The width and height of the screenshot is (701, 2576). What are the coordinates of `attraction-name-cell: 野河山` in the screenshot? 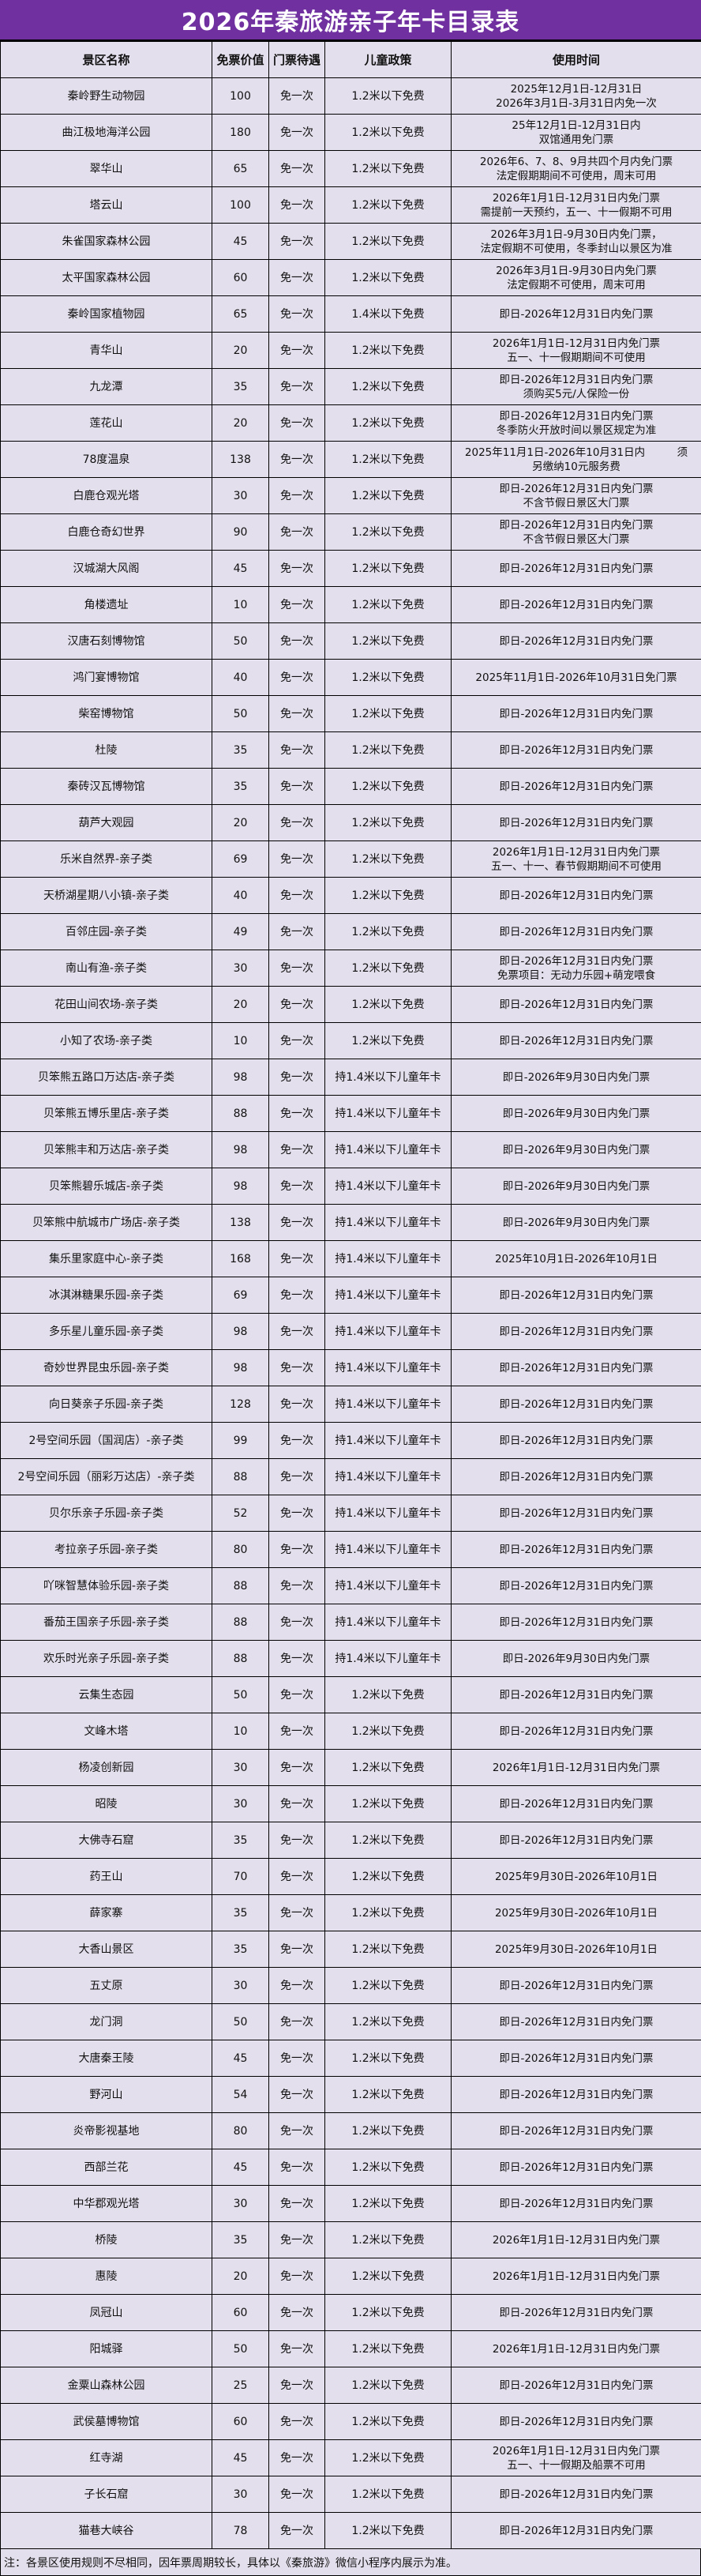 It's located at (106, 2095).